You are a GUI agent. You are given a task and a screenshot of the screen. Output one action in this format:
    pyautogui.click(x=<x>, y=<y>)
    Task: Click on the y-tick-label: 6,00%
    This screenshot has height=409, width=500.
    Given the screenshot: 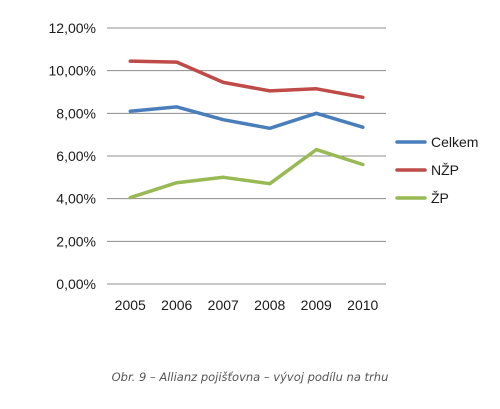 What is the action you would take?
    pyautogui.click(x=76, y=156)
    